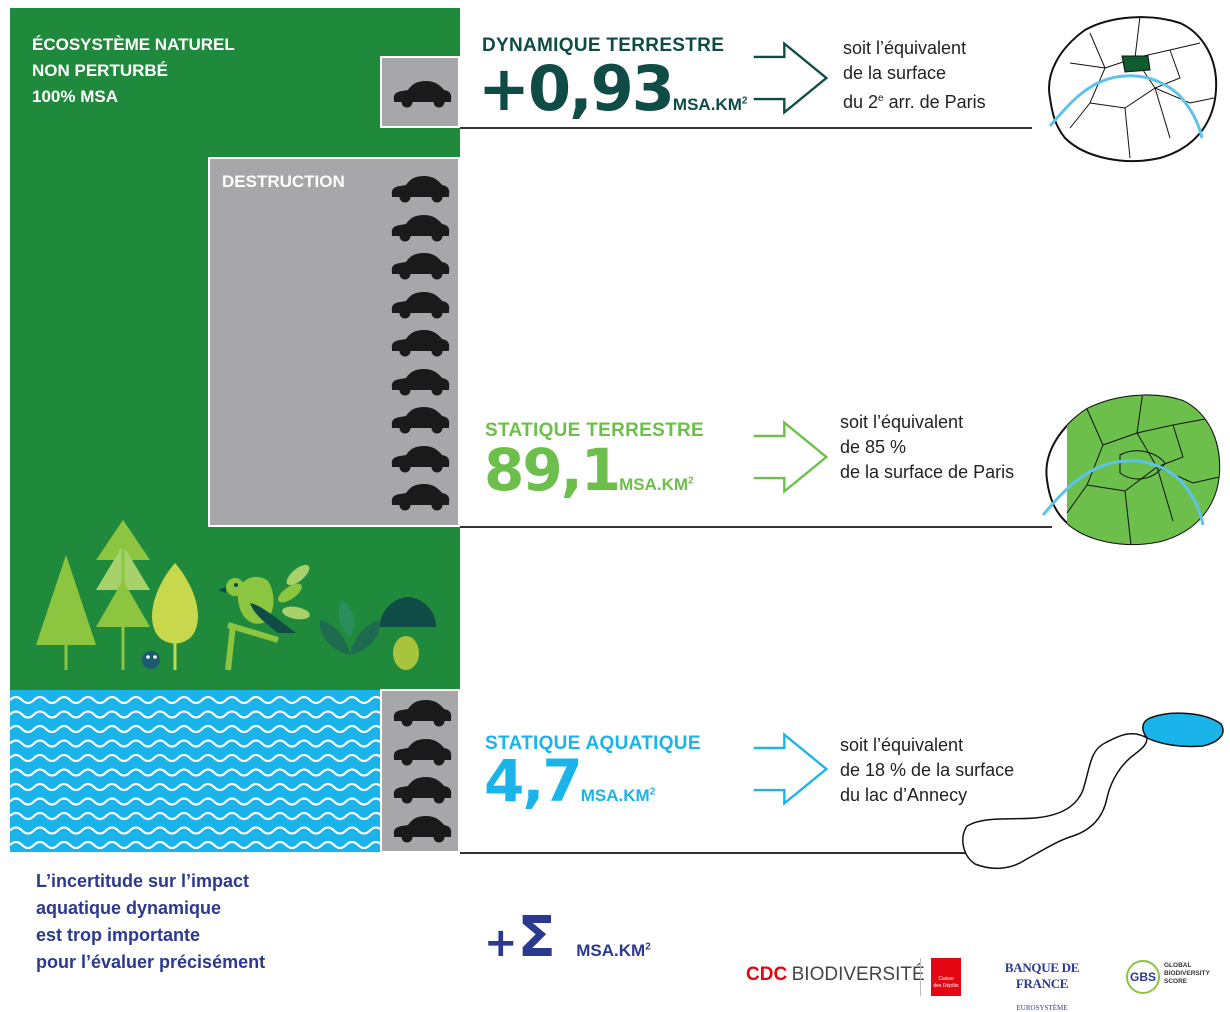  I want to click on sigma-plus: +, so click(501, 943).